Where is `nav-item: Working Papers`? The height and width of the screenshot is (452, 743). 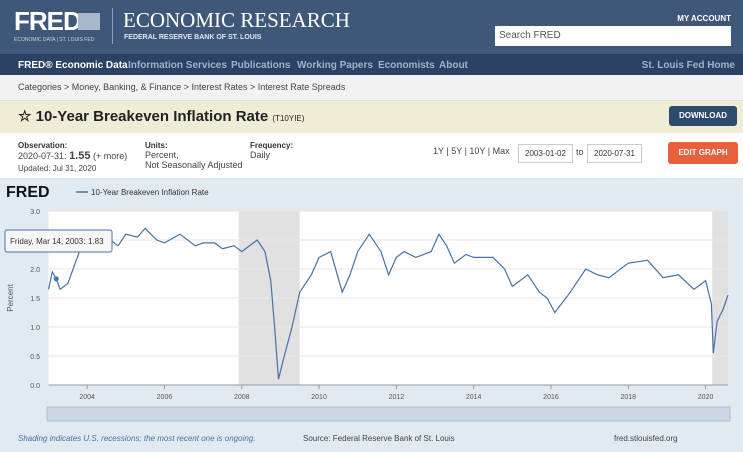 nav-item: Working Papers is located at coordinates (335, 65).